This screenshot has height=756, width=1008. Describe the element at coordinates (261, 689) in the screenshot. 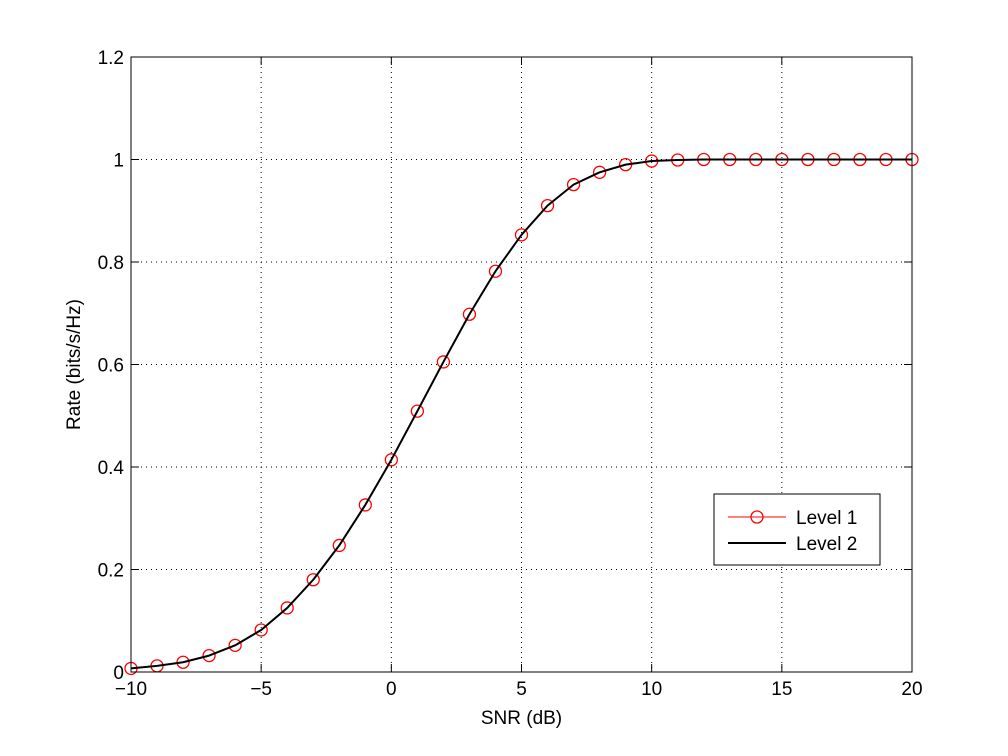

I see `x-tick-label: −5` at that location.